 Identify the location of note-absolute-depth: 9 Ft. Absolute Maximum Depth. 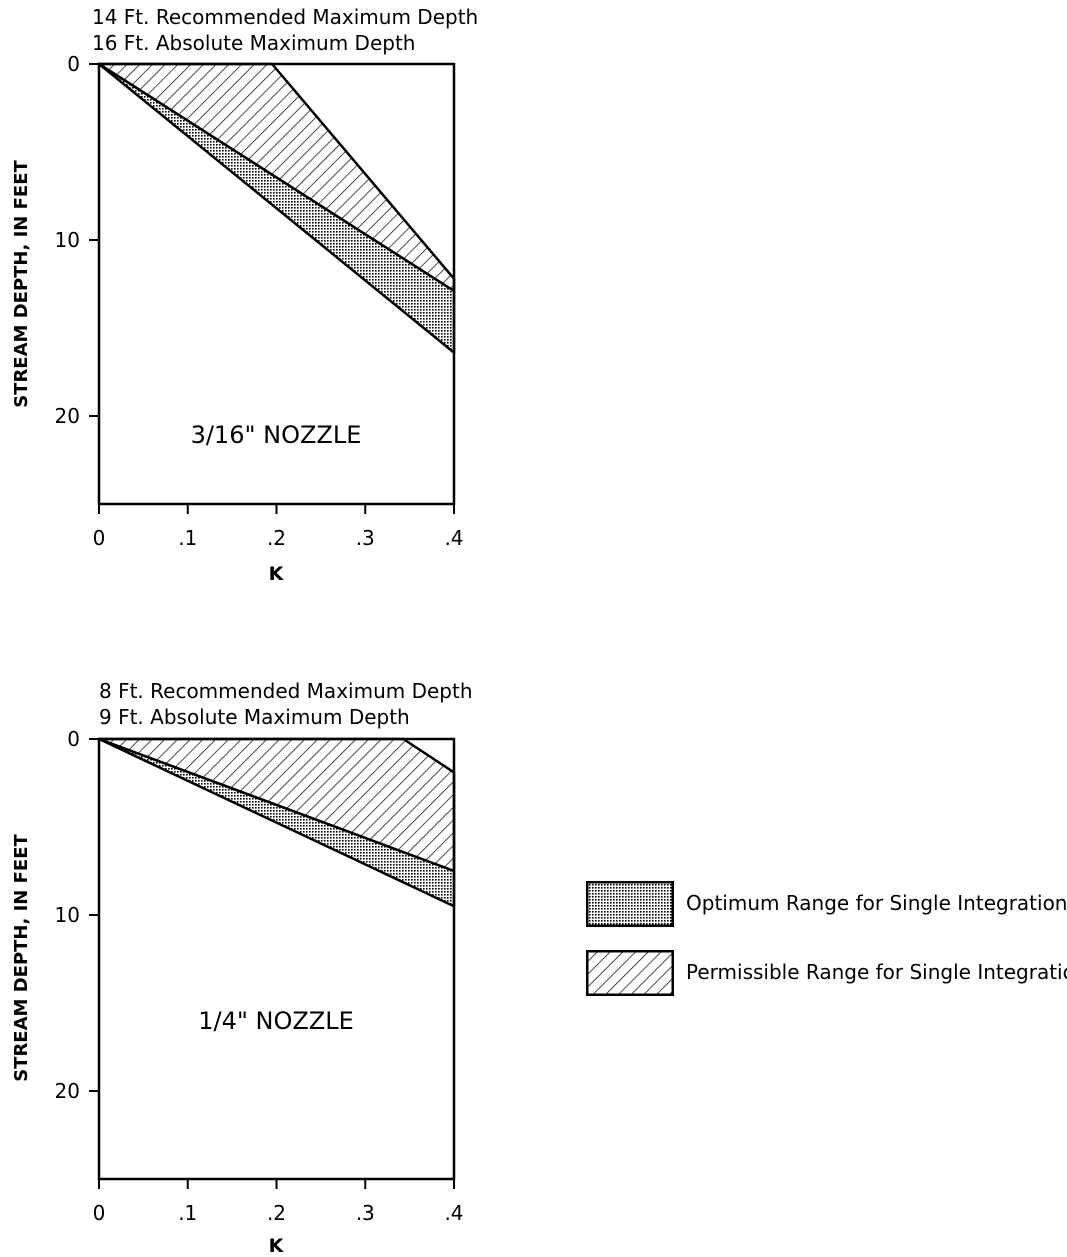
(254, 717).